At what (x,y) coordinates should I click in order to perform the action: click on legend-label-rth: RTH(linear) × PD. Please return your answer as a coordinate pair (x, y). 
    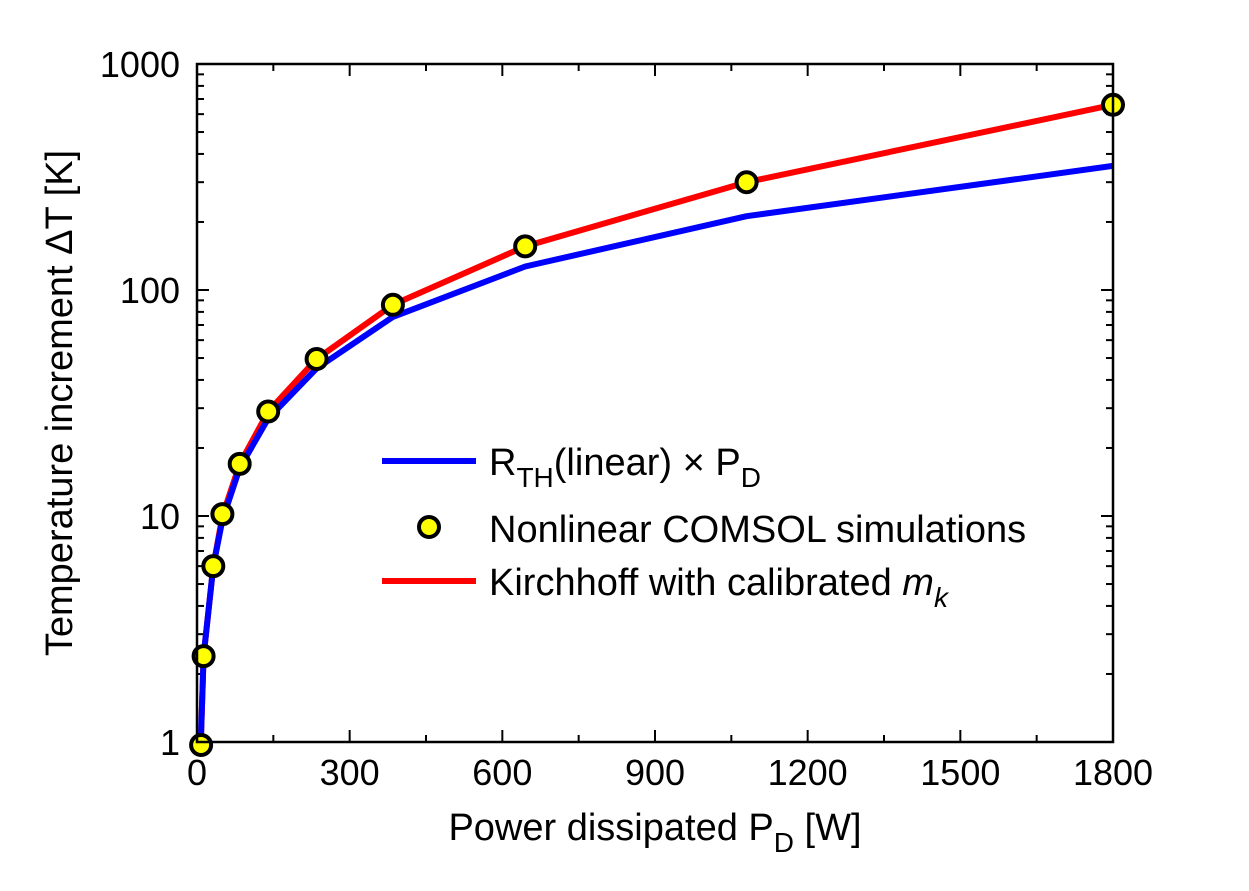
    Looking at the image, I should click on (625, 467).